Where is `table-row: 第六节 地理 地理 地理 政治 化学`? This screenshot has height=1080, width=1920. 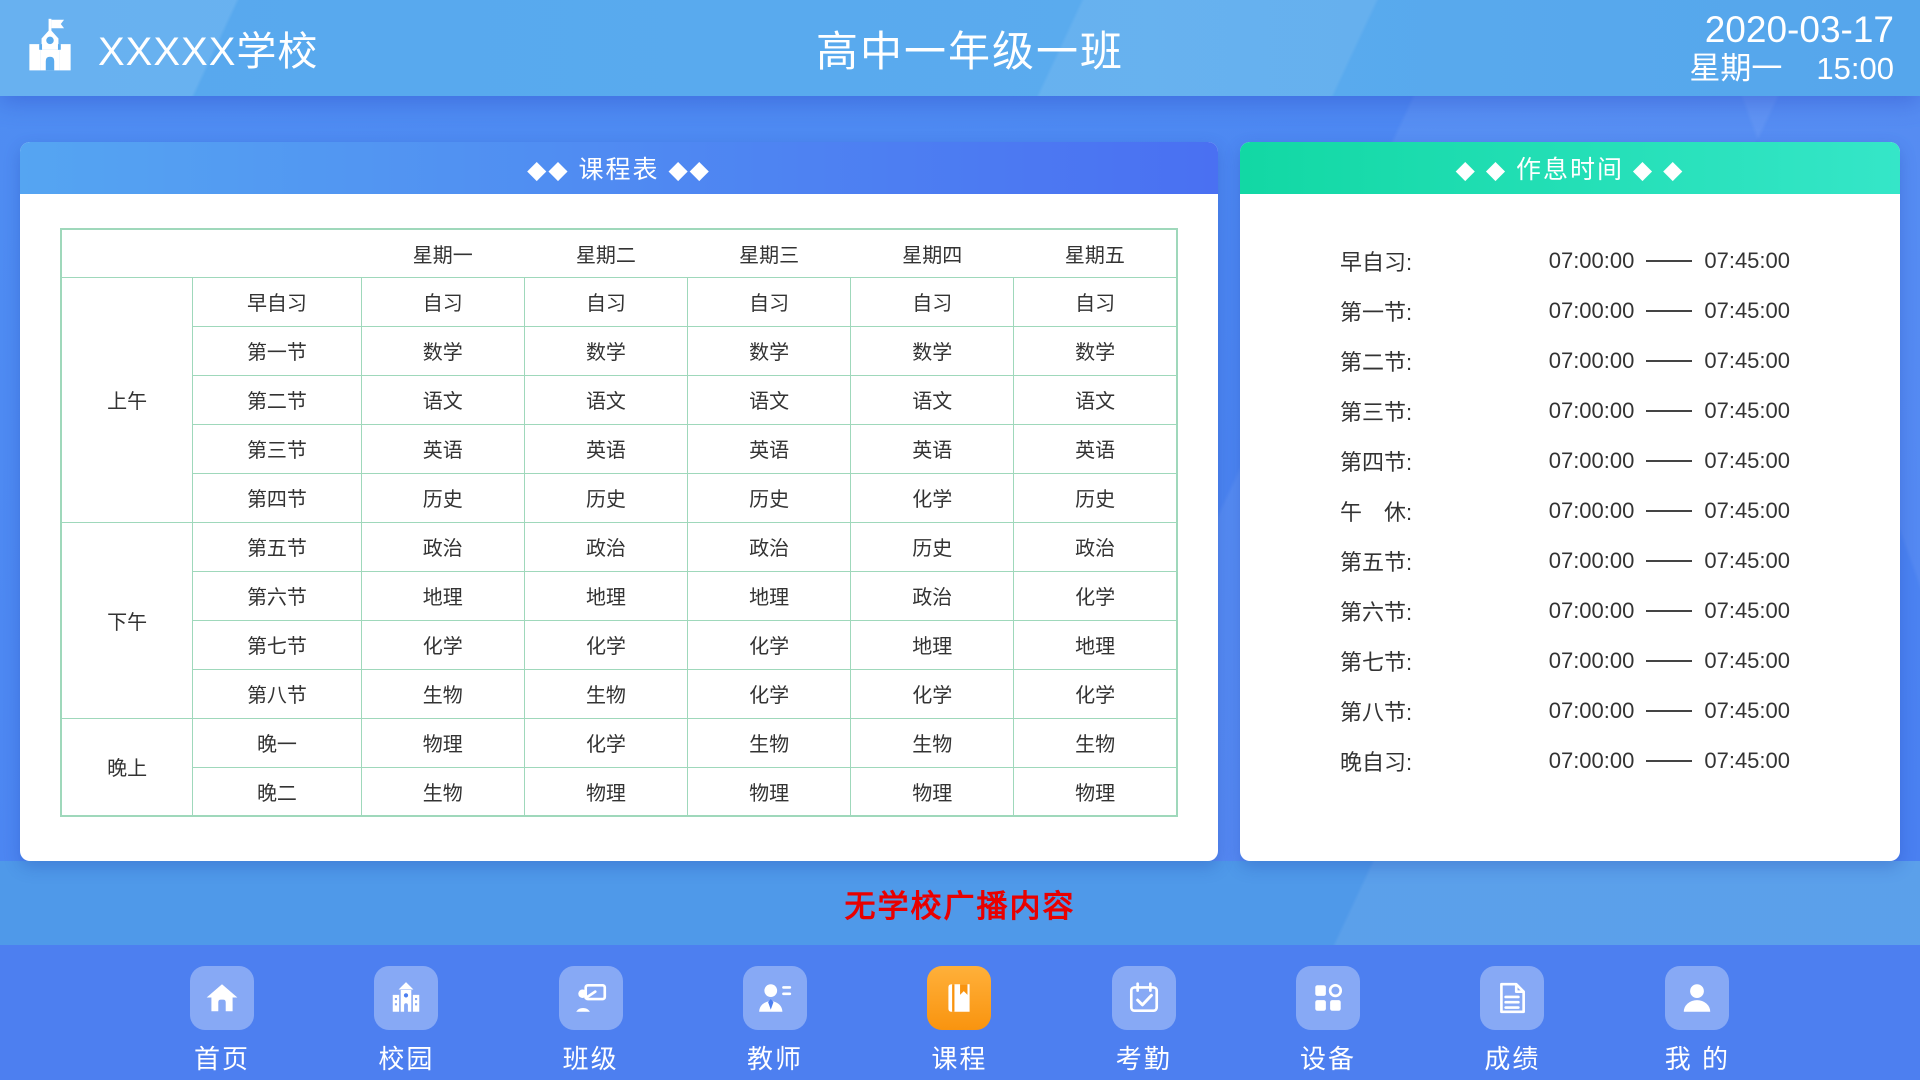 table-row: 第六节 地理 地理 地理 政治 化学 is located at coordinates (619, 595).